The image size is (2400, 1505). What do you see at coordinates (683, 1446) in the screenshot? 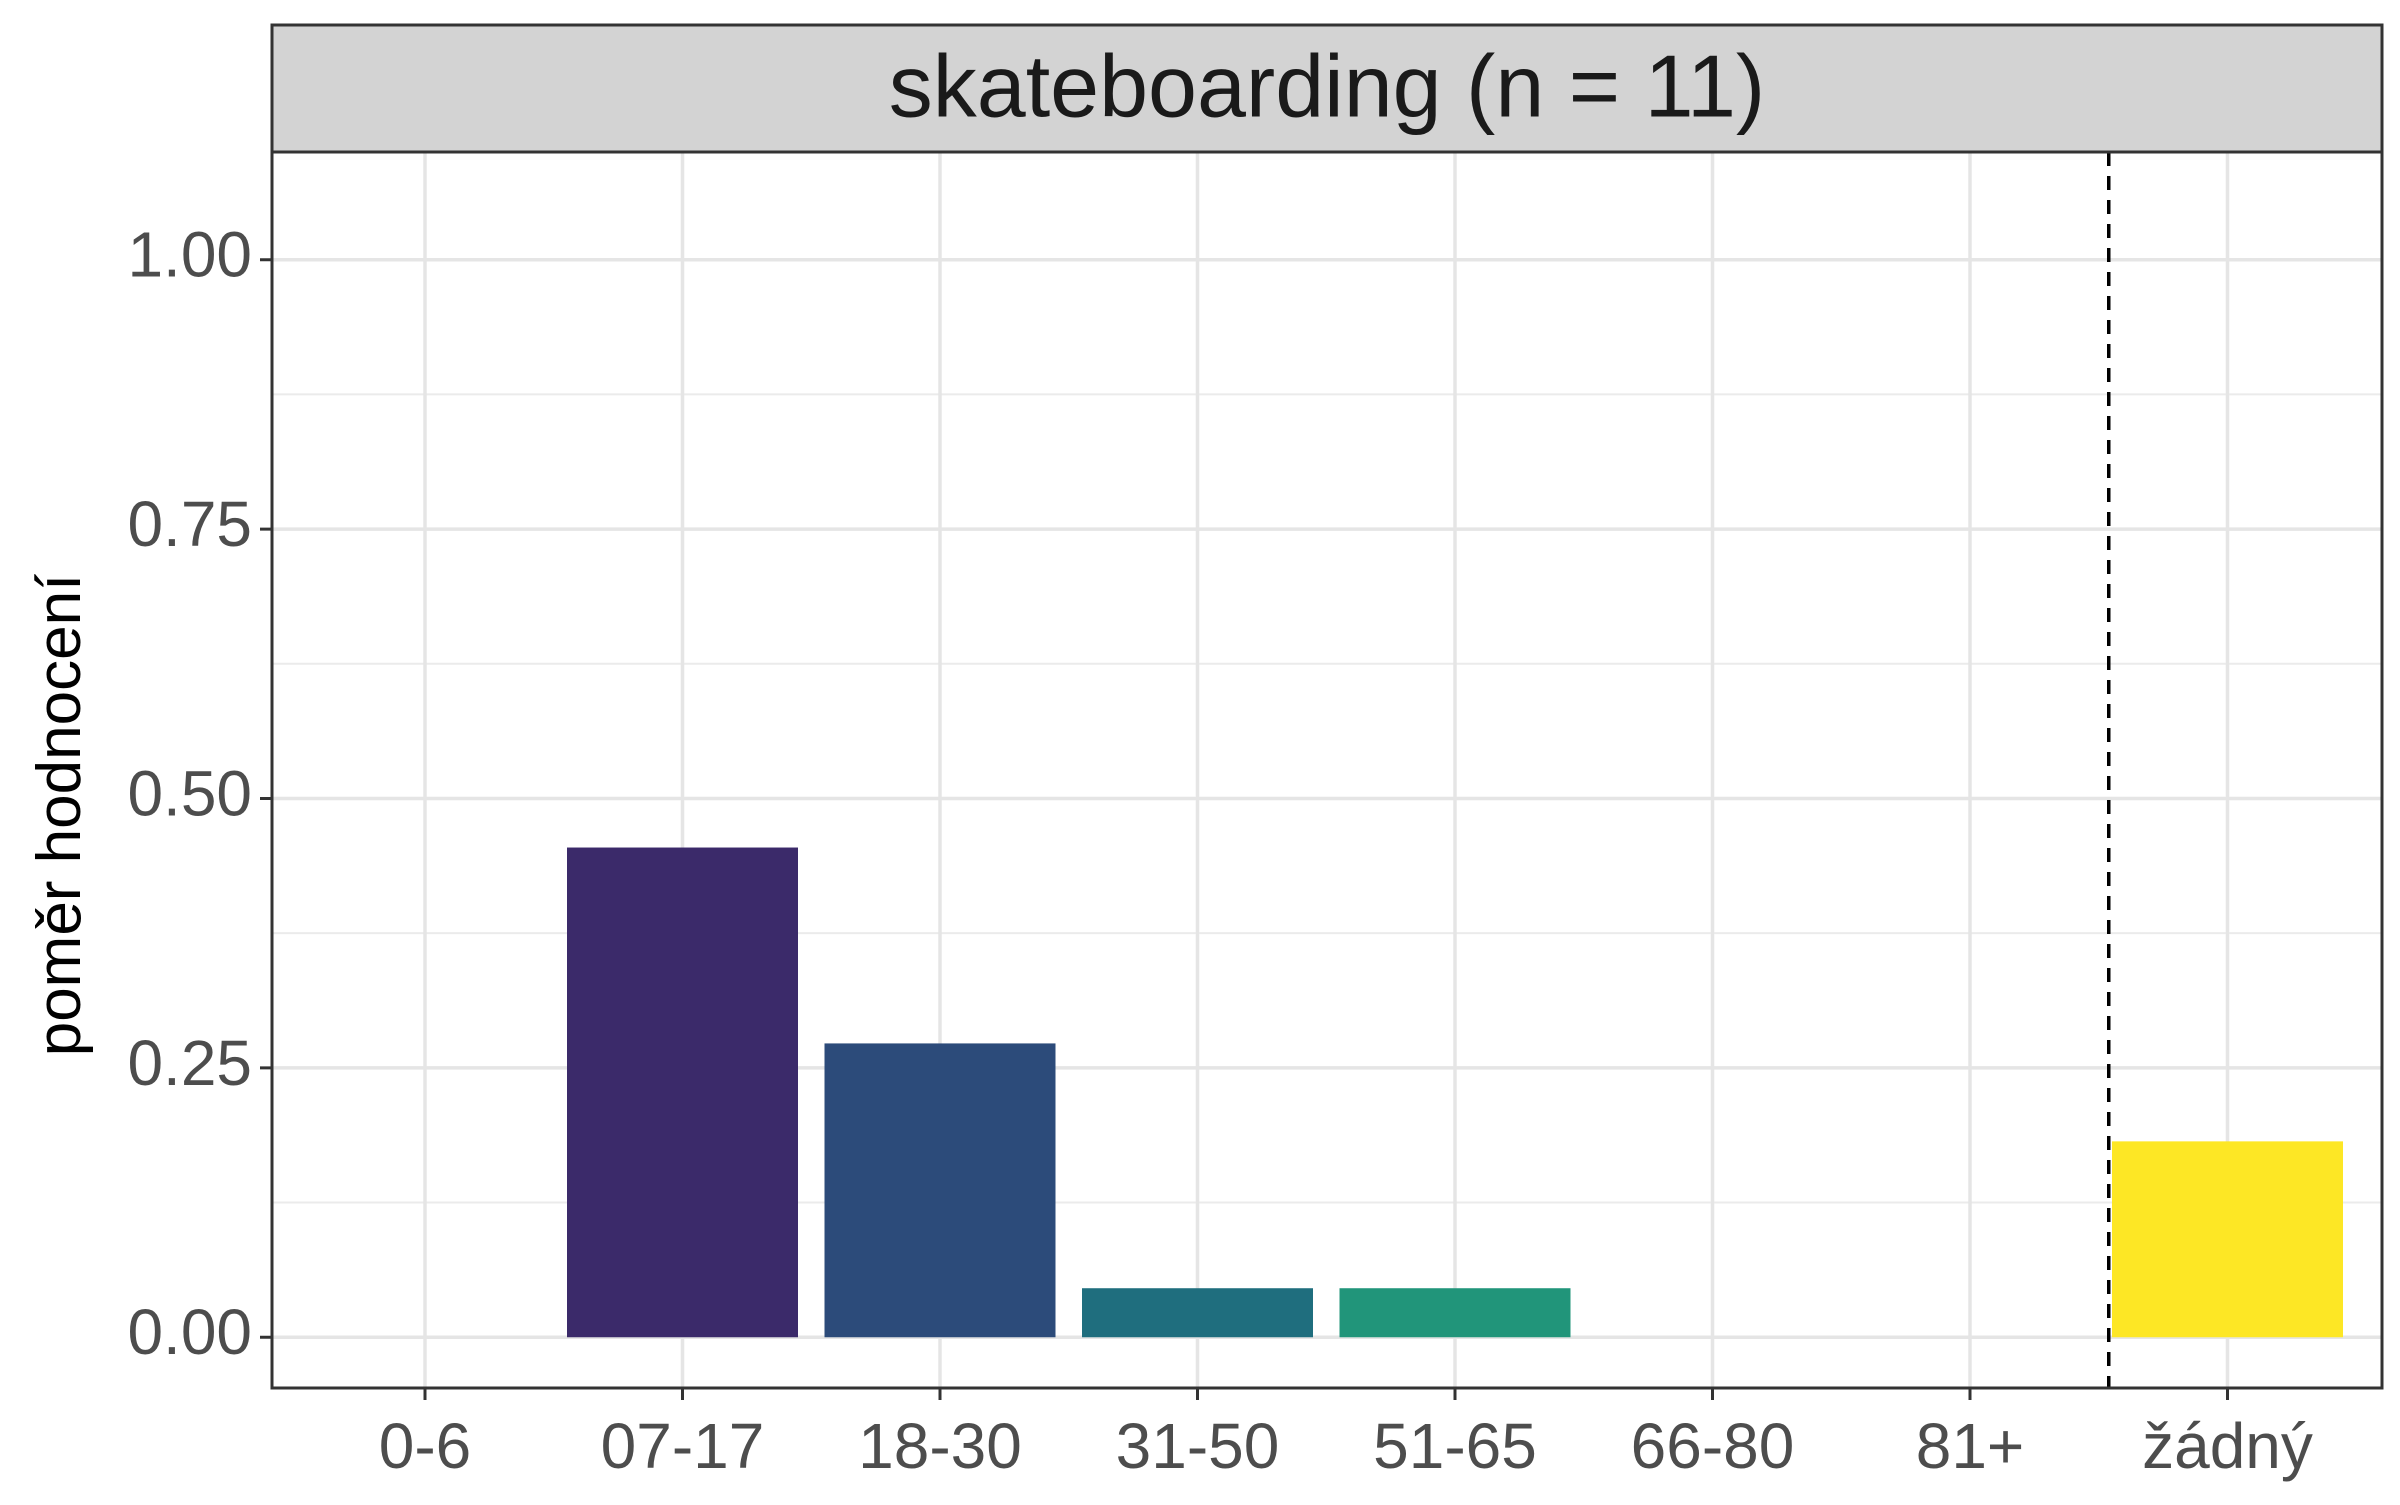
I see `x-tick-label: 07-17` at bounding box center [683, 1446].